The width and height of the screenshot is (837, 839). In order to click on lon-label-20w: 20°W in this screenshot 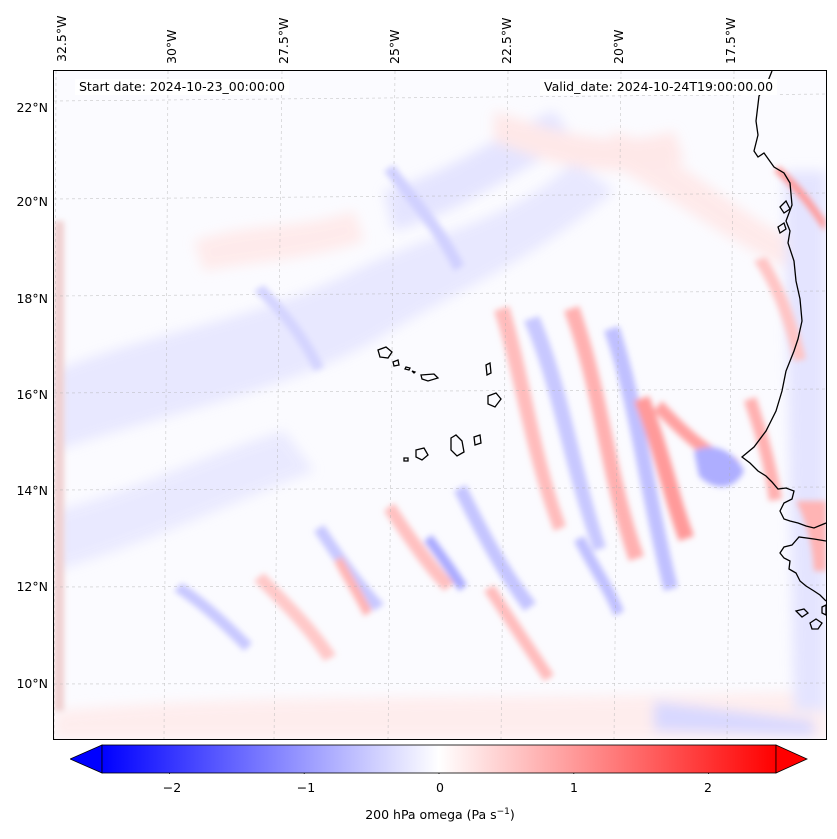, I will do `click(618, 46)`.